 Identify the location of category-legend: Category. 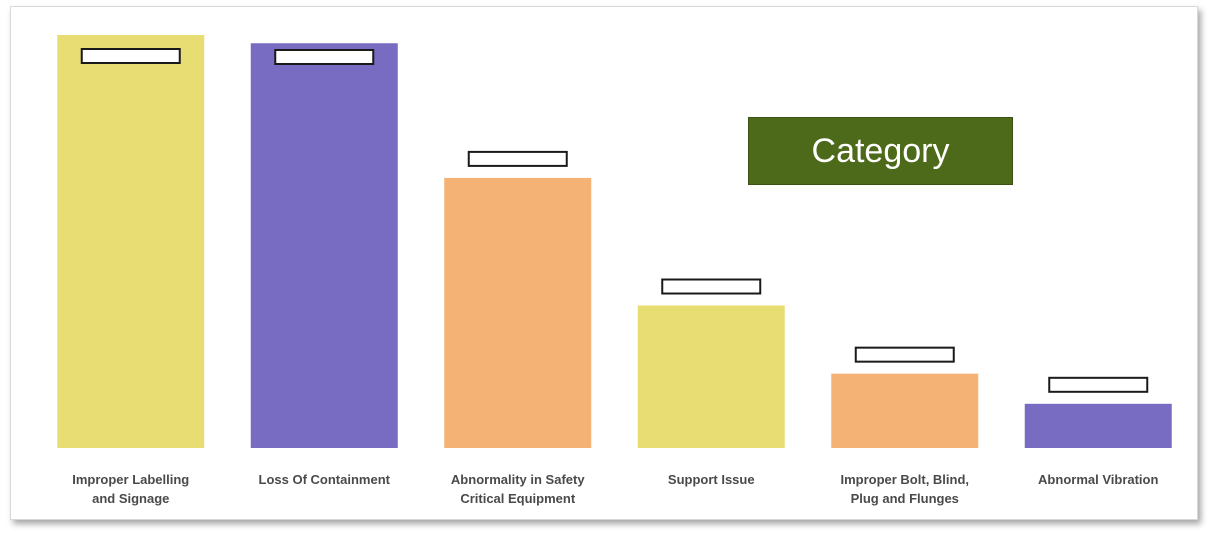
(880, 151).